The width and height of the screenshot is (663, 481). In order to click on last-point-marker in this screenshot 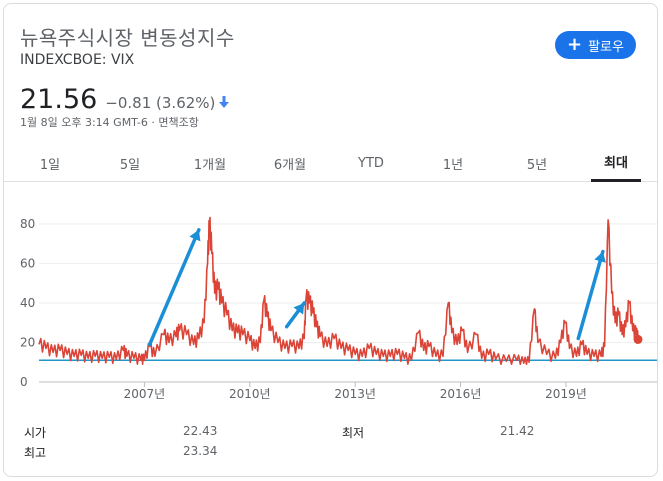, I will do `click(638, 339)`.